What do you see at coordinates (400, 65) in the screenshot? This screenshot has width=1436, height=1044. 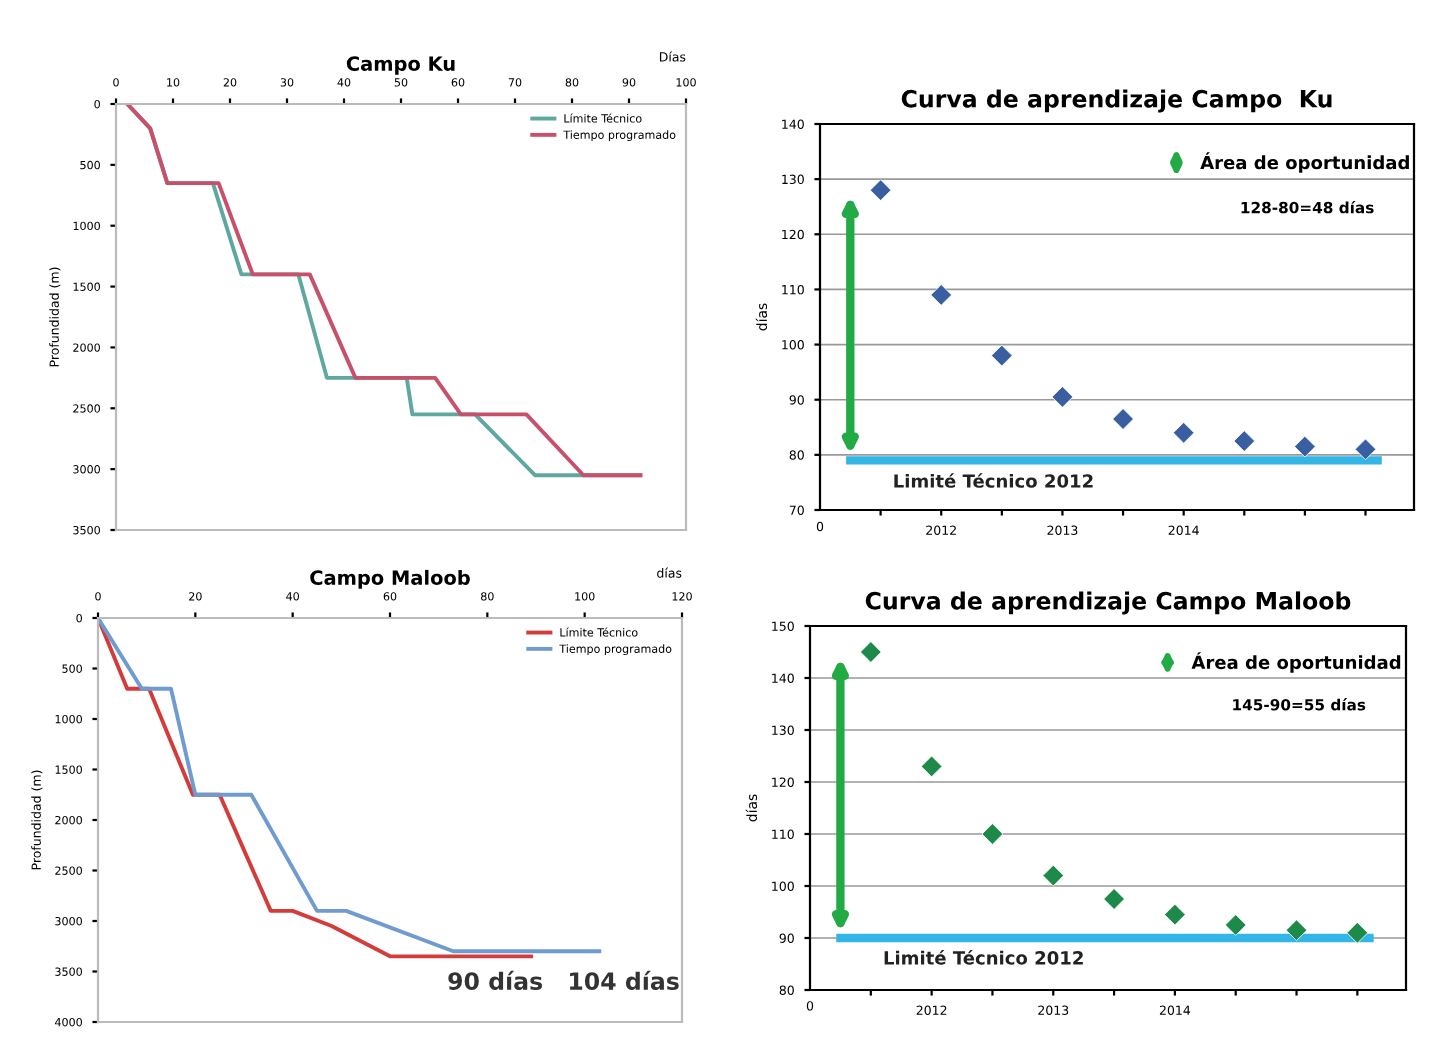 I see `chart-title: Campo Ku` at bounding box center [400, 65].